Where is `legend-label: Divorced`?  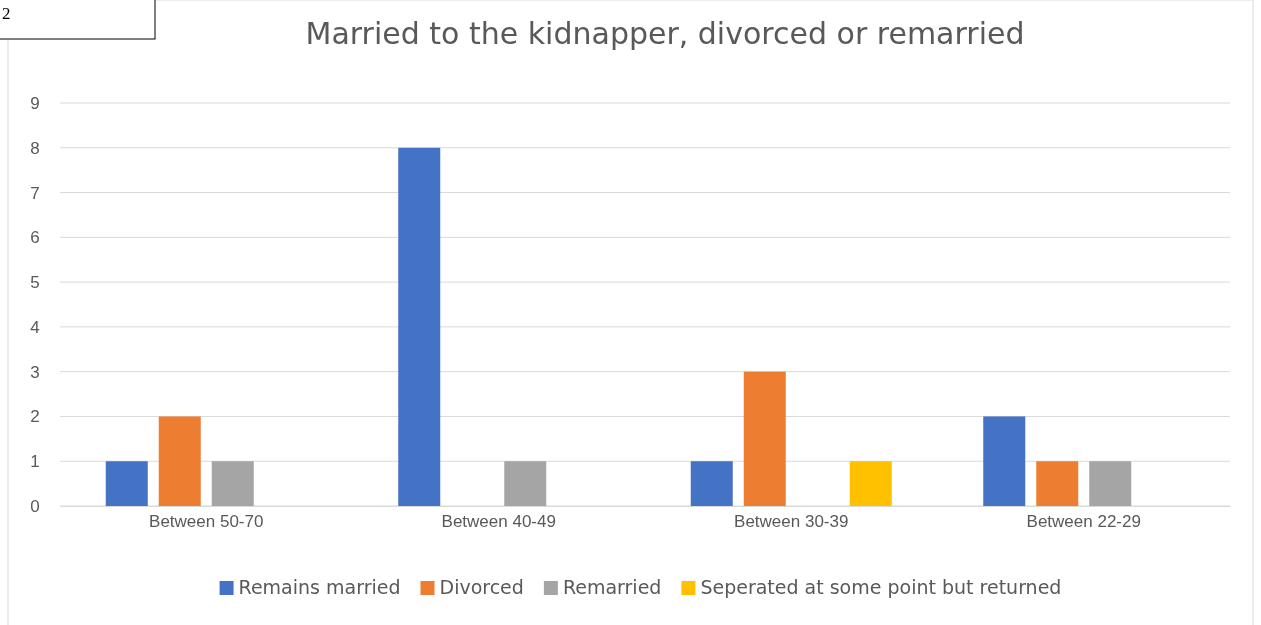
legend-label: Divorced is located at coordinates (481, 587).